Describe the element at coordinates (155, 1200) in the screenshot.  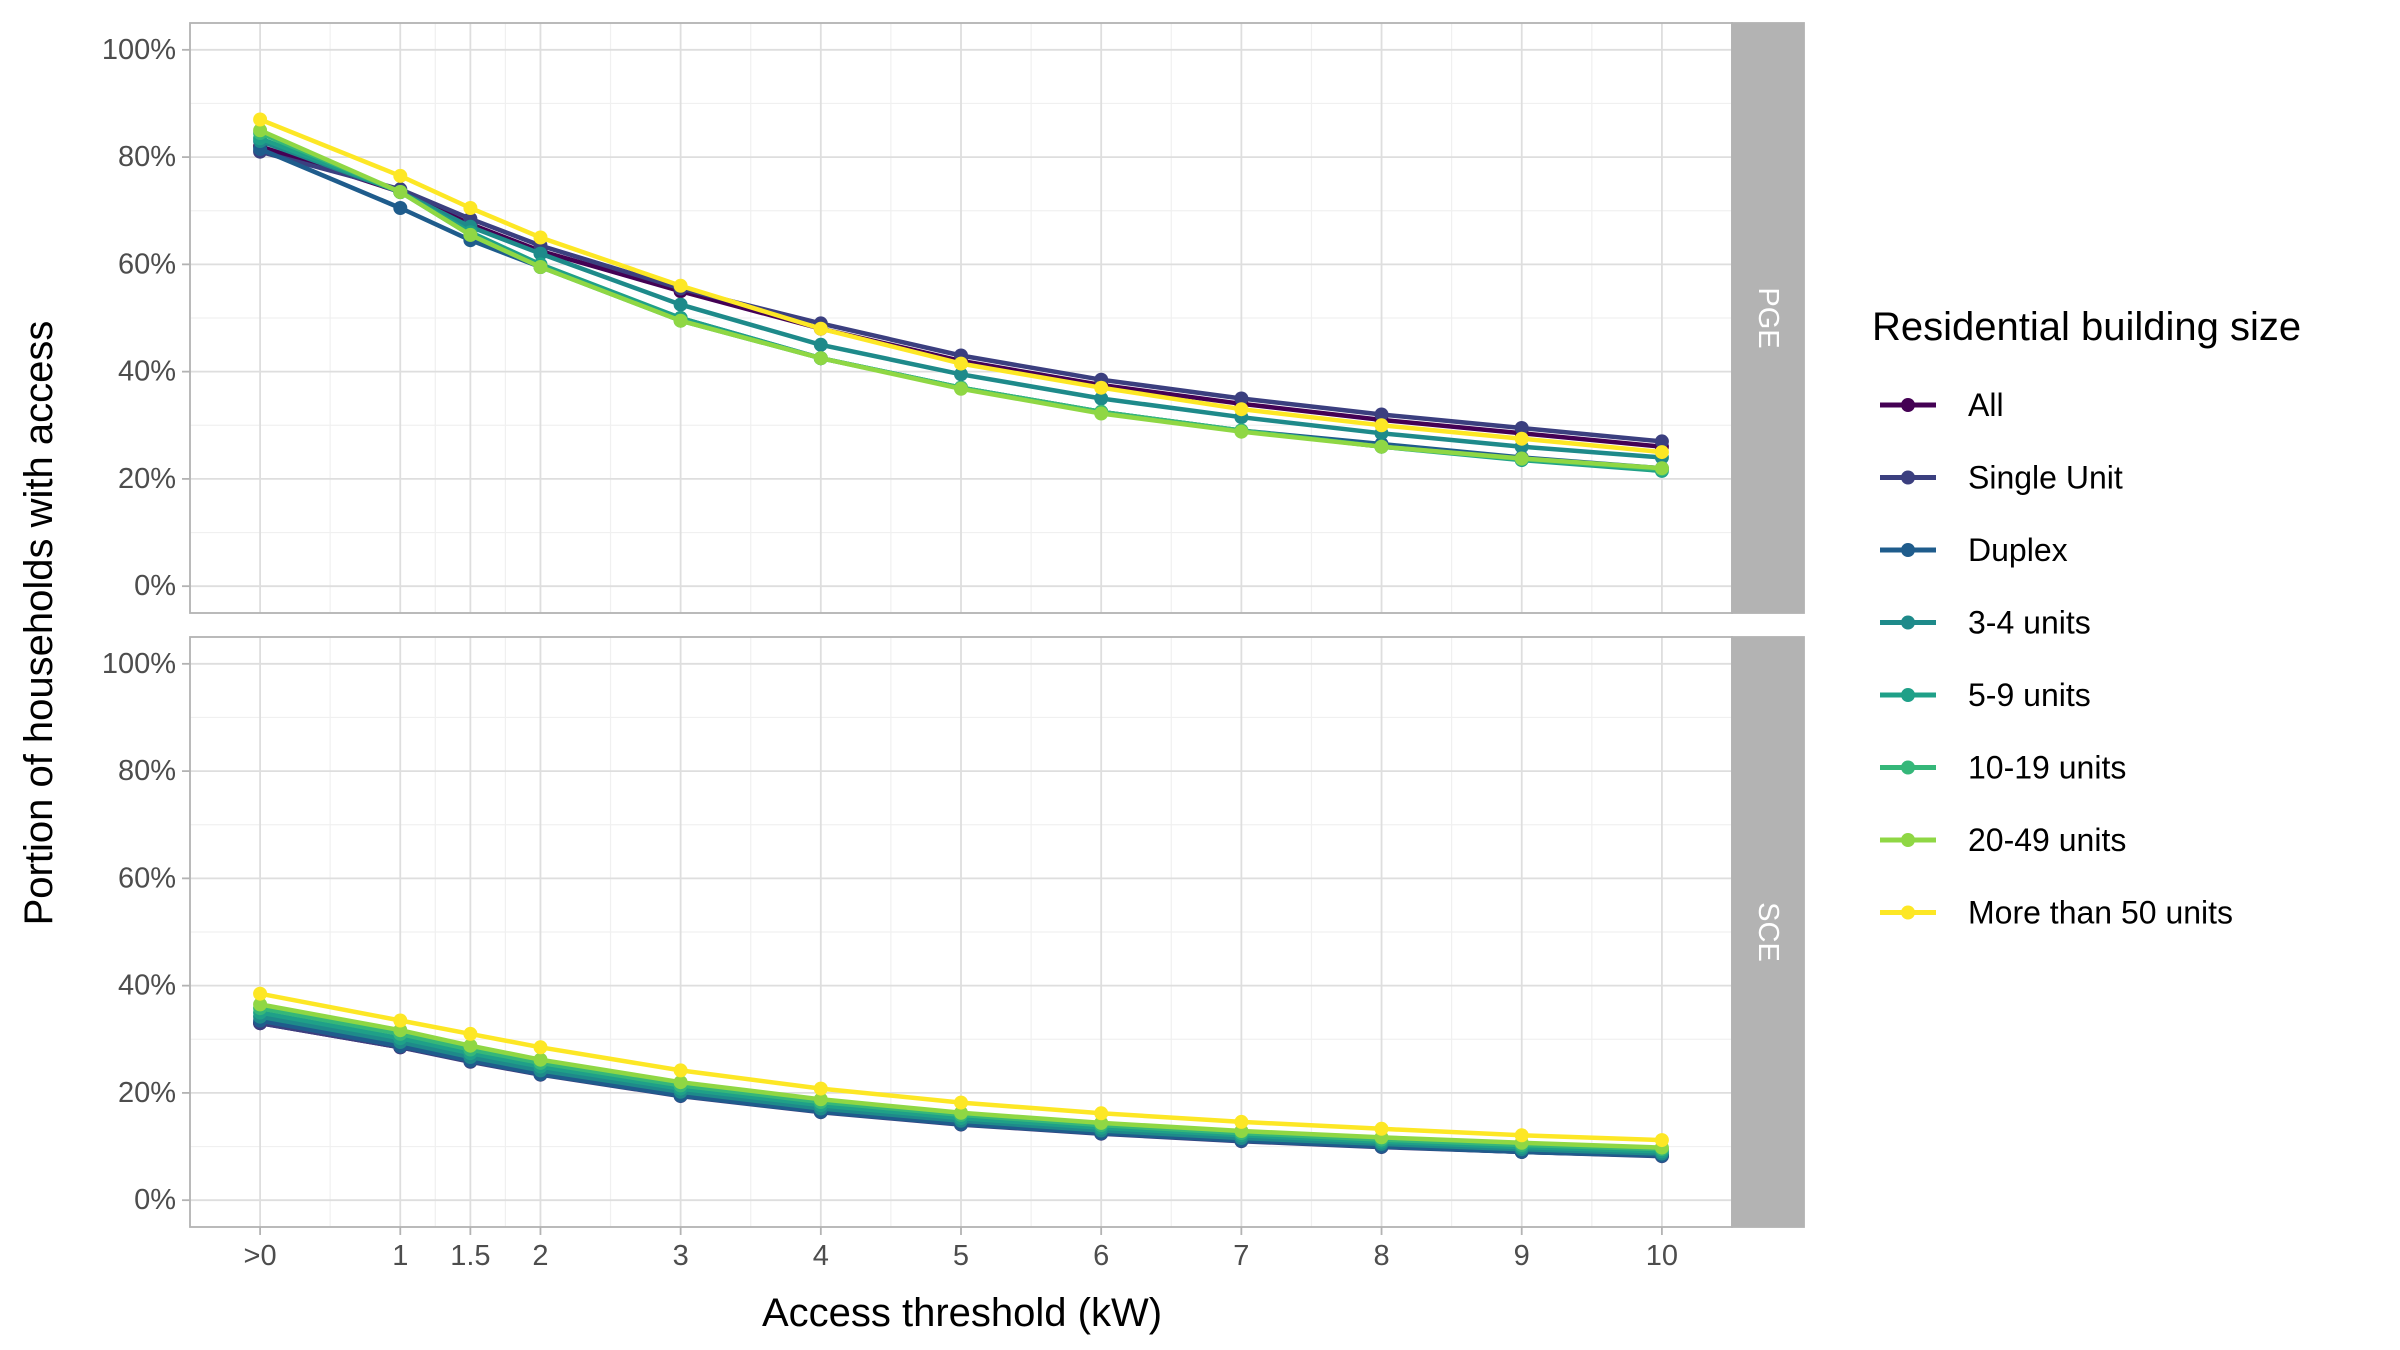
I see `y-tick-label: 0%` at that location.